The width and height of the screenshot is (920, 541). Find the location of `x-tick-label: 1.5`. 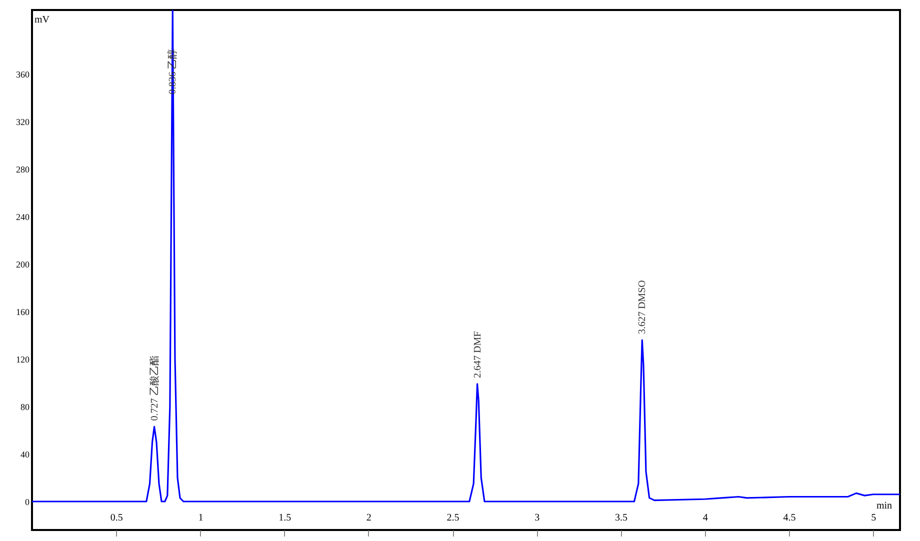

x-tick-label: 1.5 is located at coordinates (285, 518).